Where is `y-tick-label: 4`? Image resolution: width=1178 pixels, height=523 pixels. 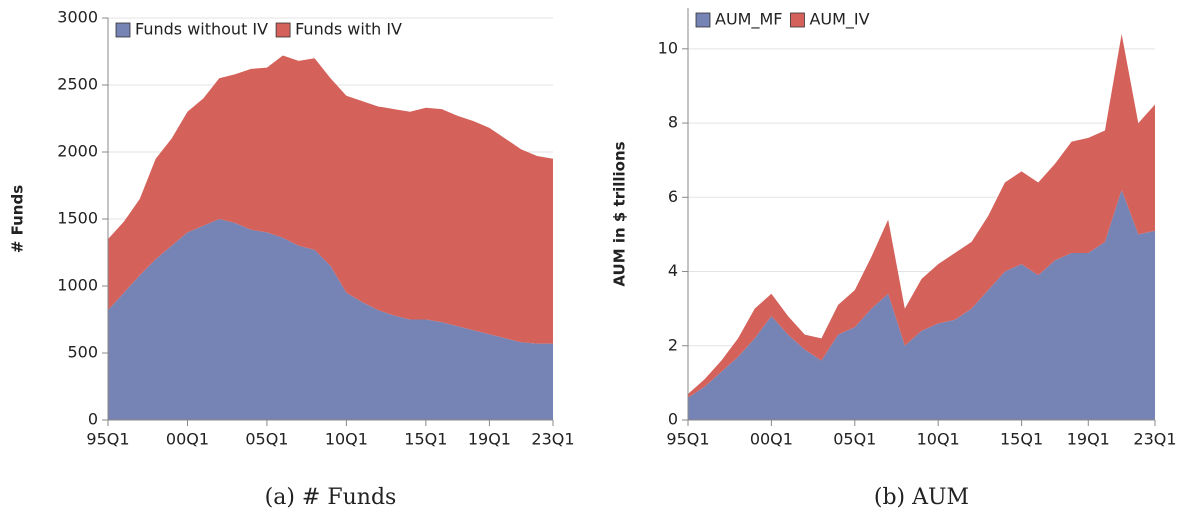
y-tick-label: 4 is located at coordinates (673, 270).